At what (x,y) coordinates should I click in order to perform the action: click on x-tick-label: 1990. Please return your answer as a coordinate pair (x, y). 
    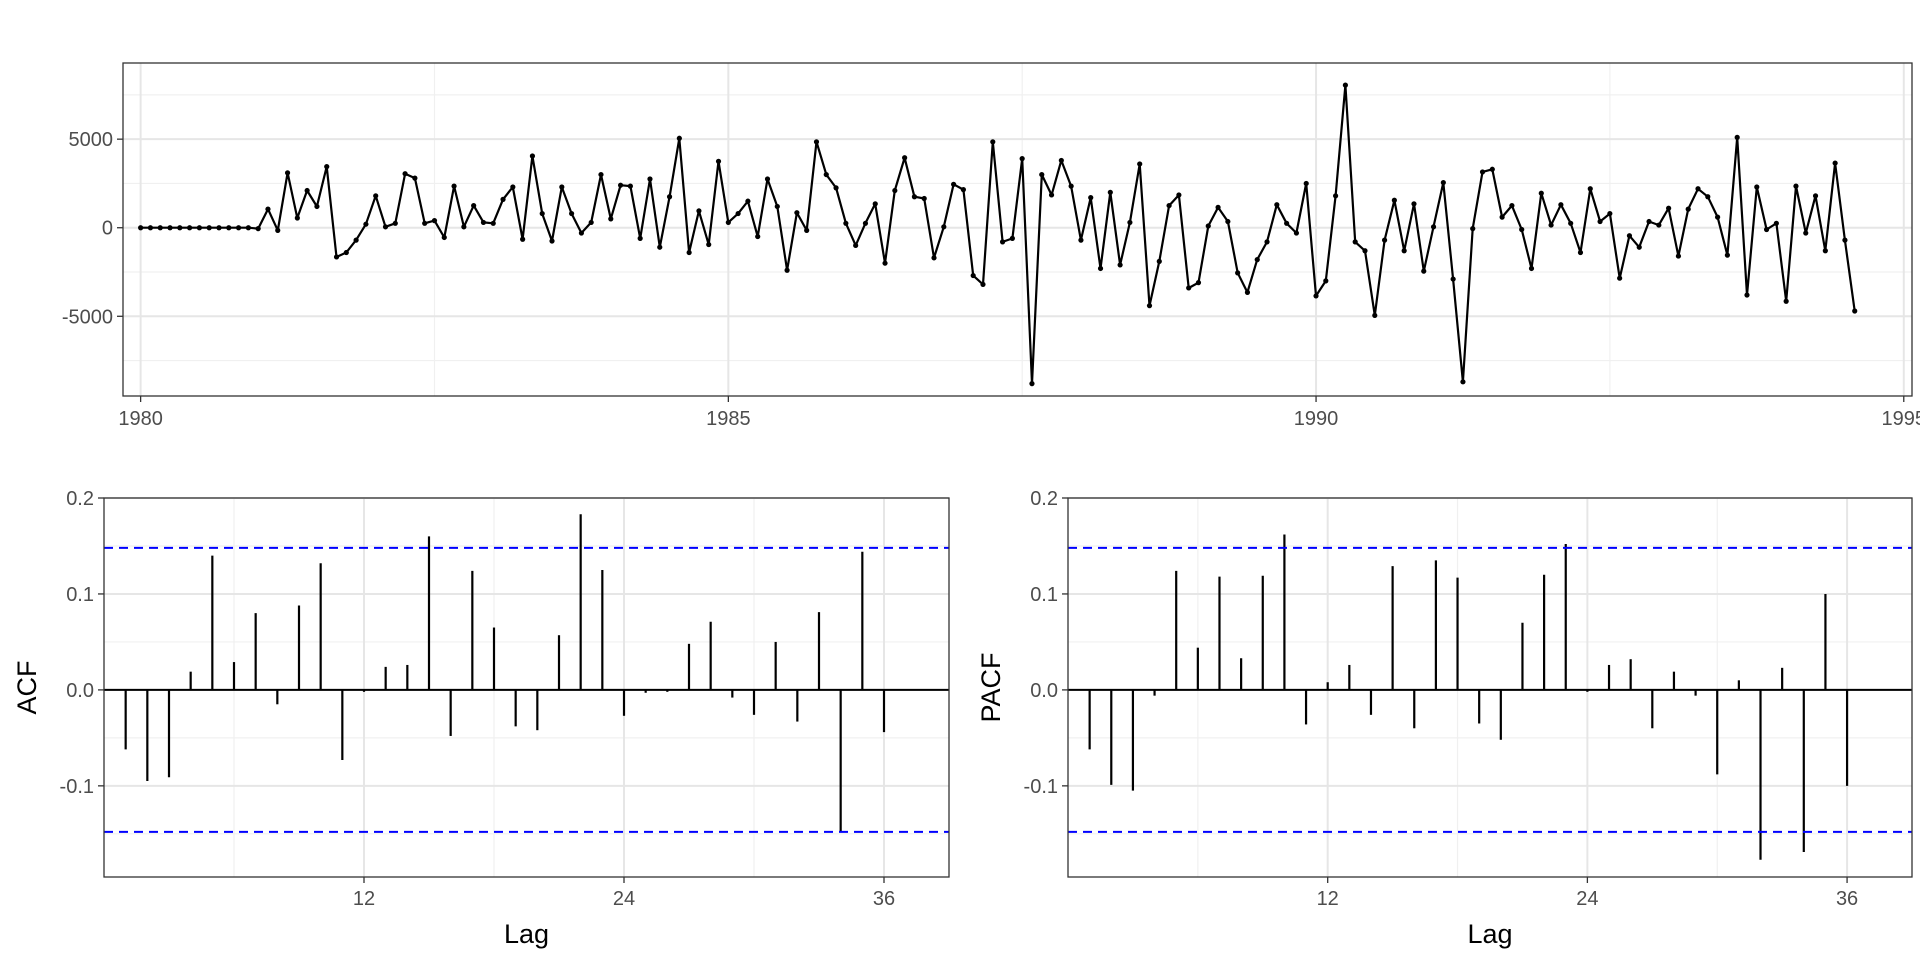
    Looking at the image, I should click on (1316, 419).